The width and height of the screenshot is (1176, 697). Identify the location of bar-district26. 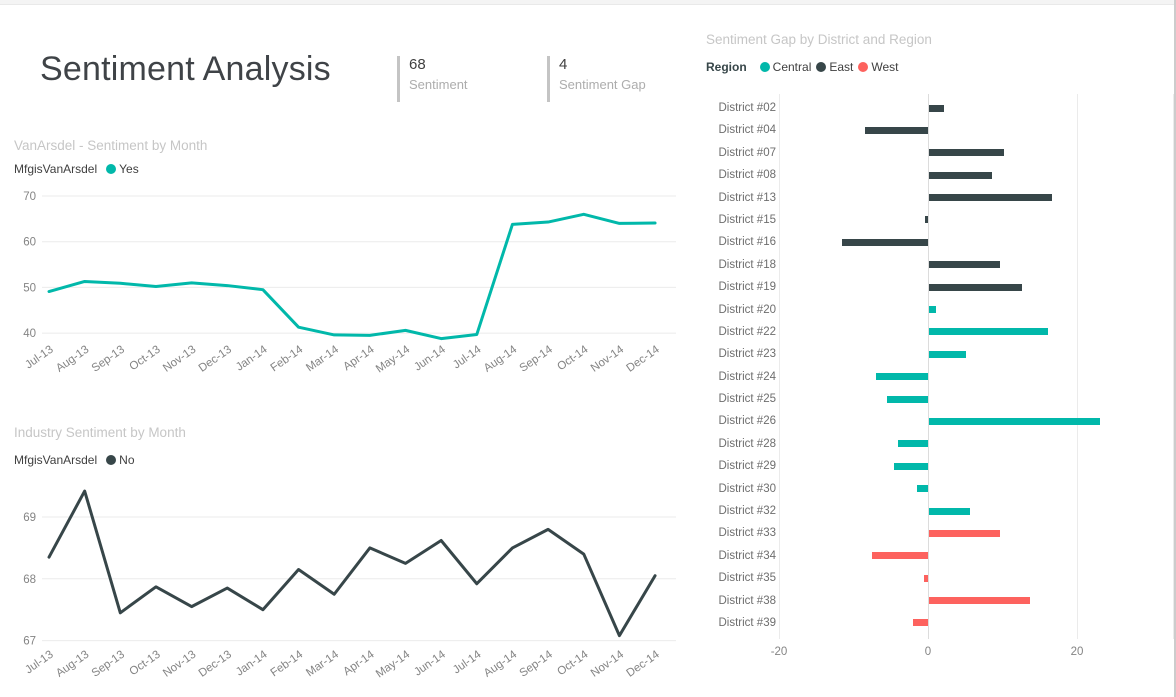
(1015, 421).